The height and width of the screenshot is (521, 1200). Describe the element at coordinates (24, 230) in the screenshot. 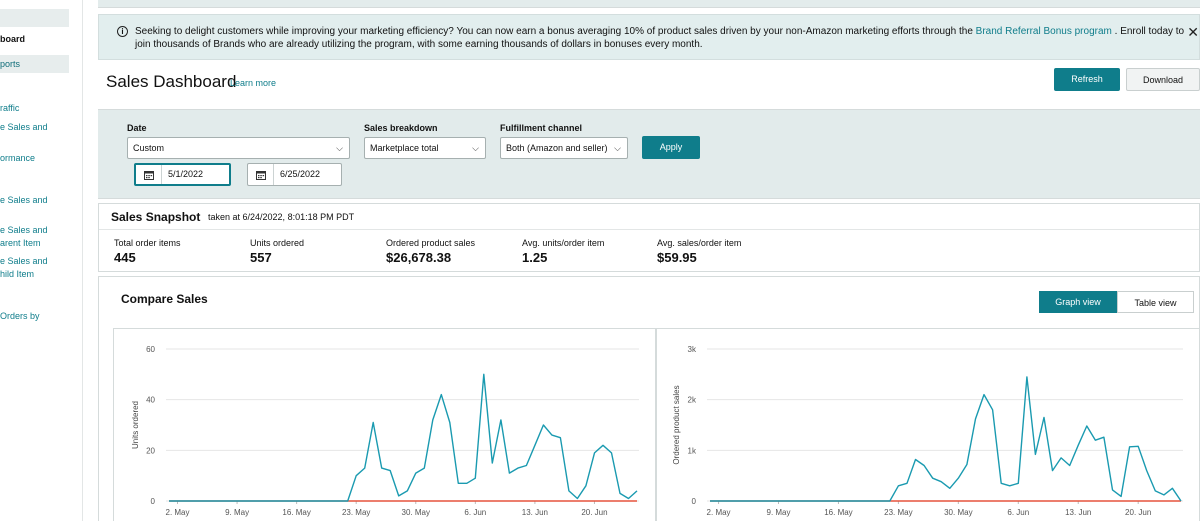

I see `sidebar-item-sales-and-3: e Sales and` at that location.